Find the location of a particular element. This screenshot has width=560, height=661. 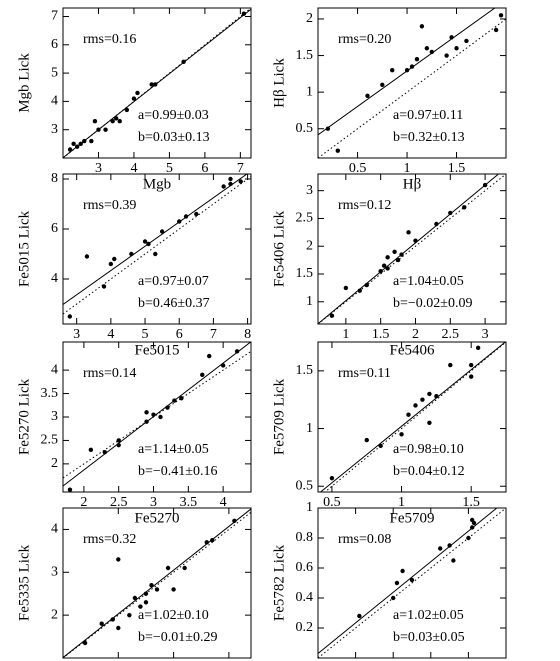

x-tick-label: 4 is located at coordinates (133, 168).